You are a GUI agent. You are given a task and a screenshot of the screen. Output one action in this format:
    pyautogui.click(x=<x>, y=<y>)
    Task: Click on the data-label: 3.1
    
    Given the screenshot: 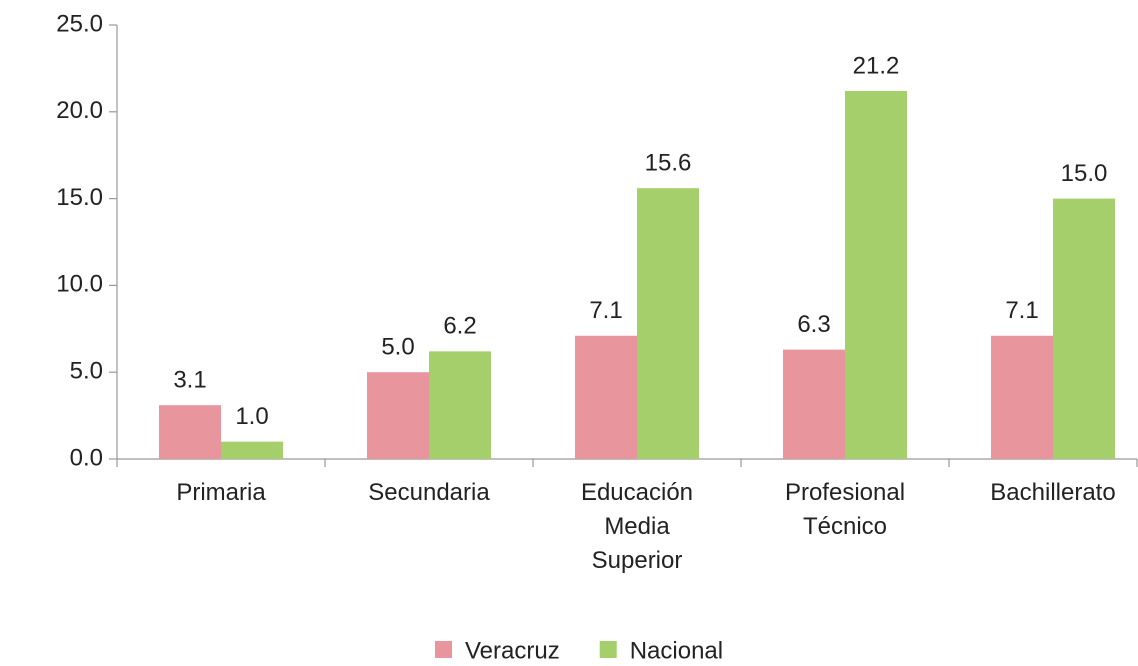 What is the action you would take?
    pyautogui.click(x=189, y=380)
    